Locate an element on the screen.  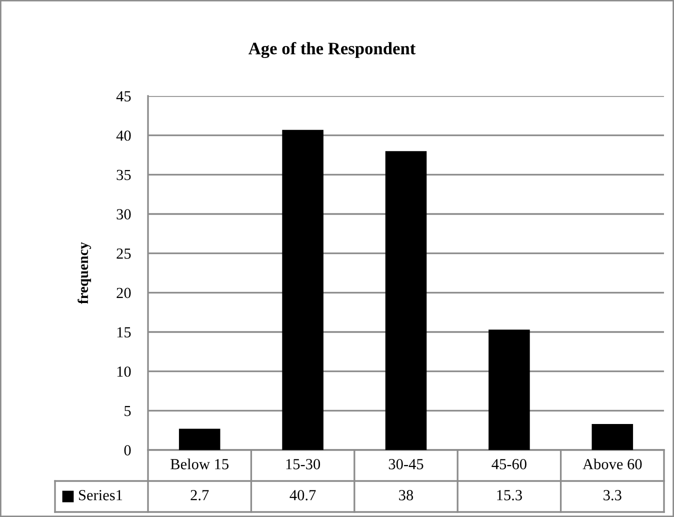
y-tick-label: 10 is located at coordinates (124, 371).